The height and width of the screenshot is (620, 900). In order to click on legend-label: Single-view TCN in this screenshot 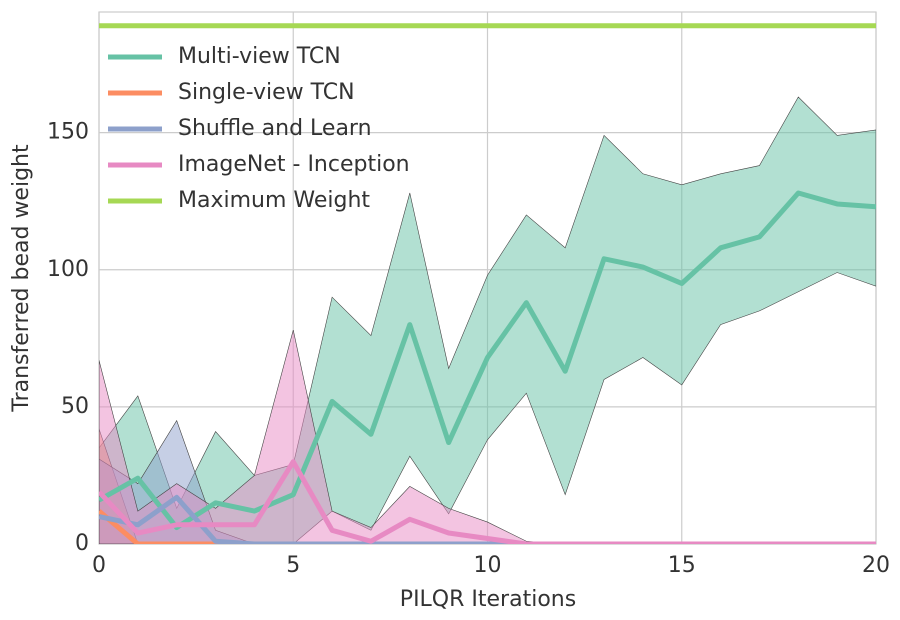, I will do `click(266, 92)`.